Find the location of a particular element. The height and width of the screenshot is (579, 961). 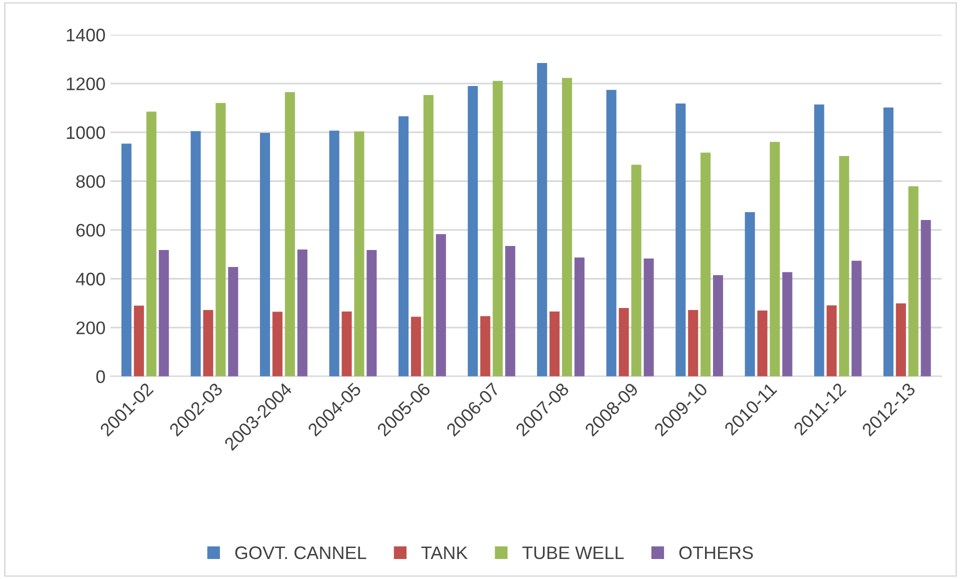

y-tick-label: 0 is located at coordinates (100, 377).